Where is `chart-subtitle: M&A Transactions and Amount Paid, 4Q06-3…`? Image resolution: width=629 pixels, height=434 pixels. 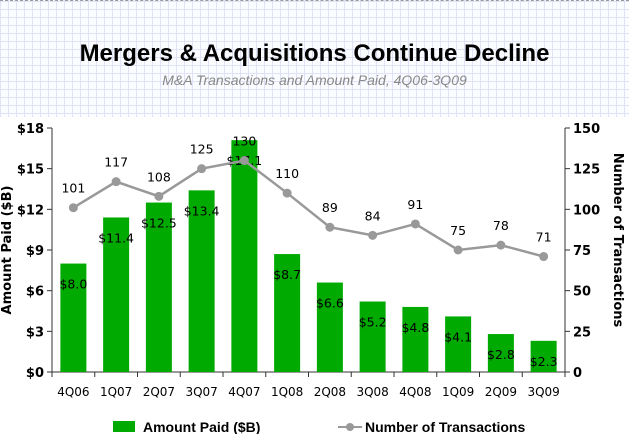
chart-subtitle: M&A Transactions and Amount Paid, 4Q06-3… is located at coordinates (314, 80).